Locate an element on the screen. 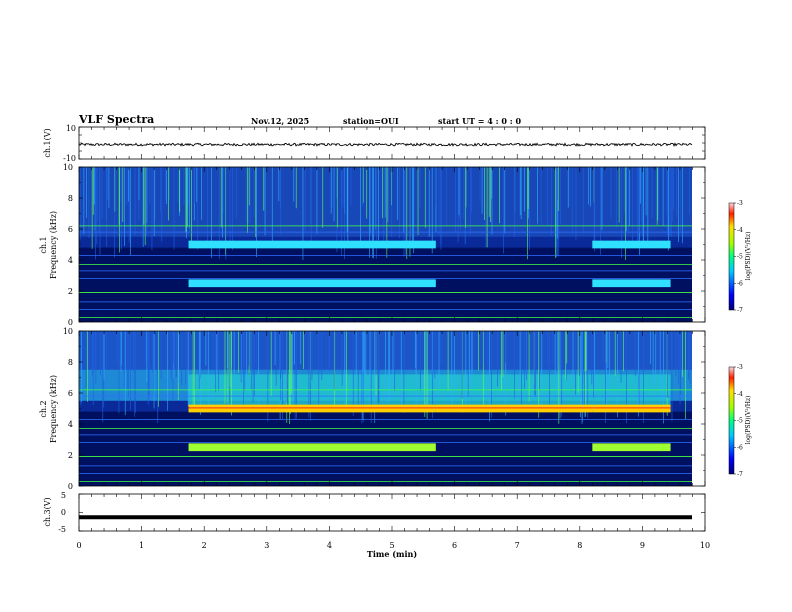 The width and height of the screenshot is (792, 612). ch3-waveform-ylabel: ch.3(V) is located at coordinates (47, 511).